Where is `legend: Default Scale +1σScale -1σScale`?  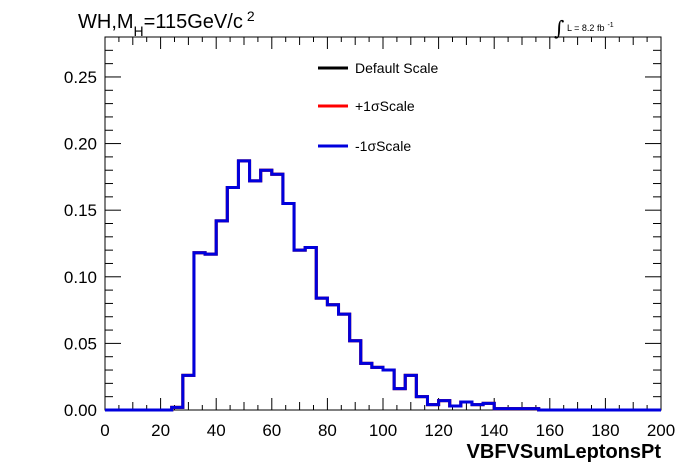
legend: Default Scale +1σScale -1σScale is located at coordinates (378, 107).